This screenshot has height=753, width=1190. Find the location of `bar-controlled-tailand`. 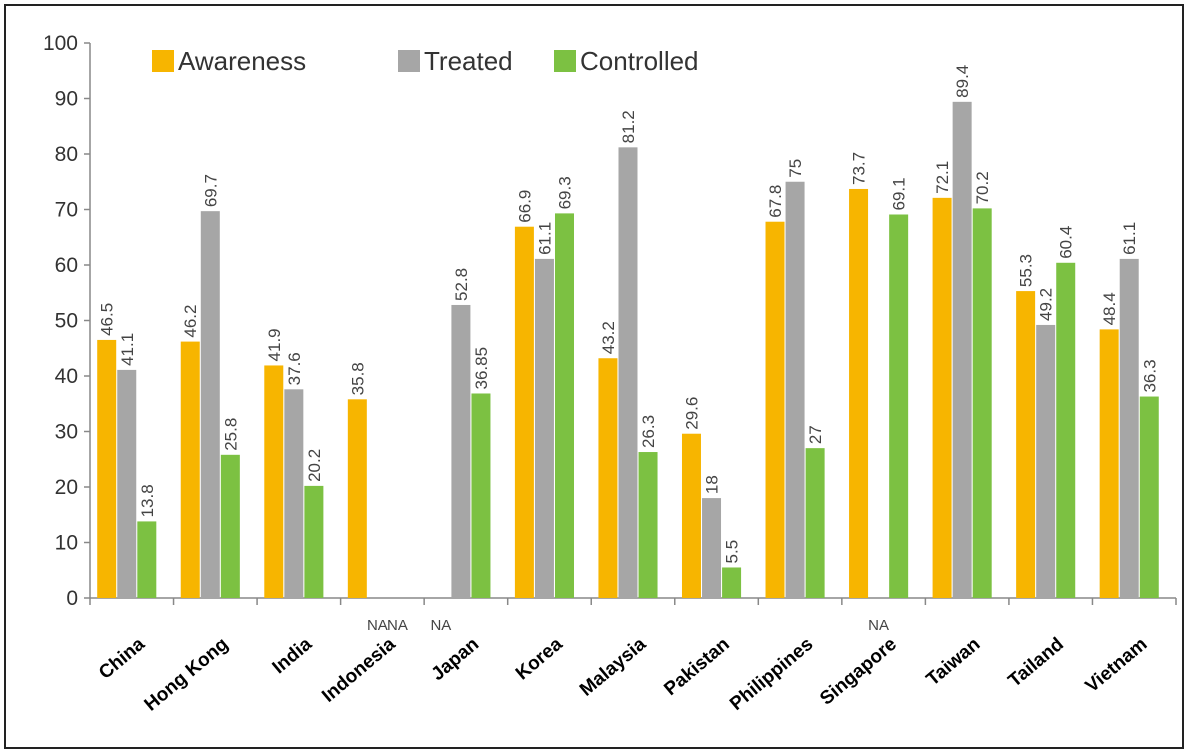

bar-controlled-tailand is located at coordinates (1066, 430).